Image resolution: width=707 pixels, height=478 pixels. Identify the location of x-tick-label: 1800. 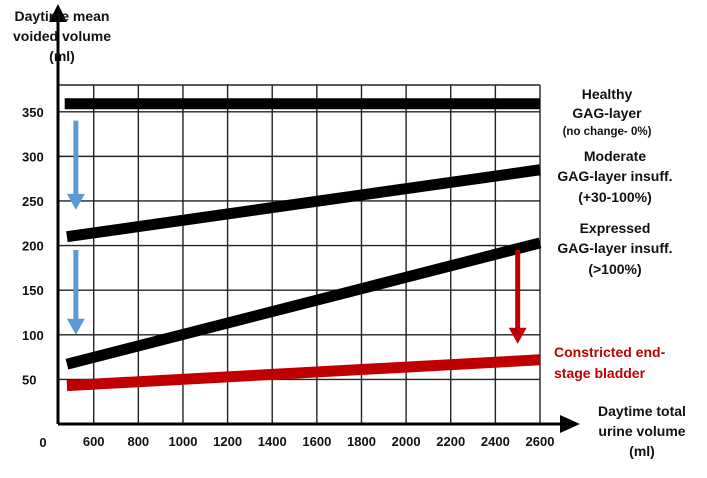
(361, 441).